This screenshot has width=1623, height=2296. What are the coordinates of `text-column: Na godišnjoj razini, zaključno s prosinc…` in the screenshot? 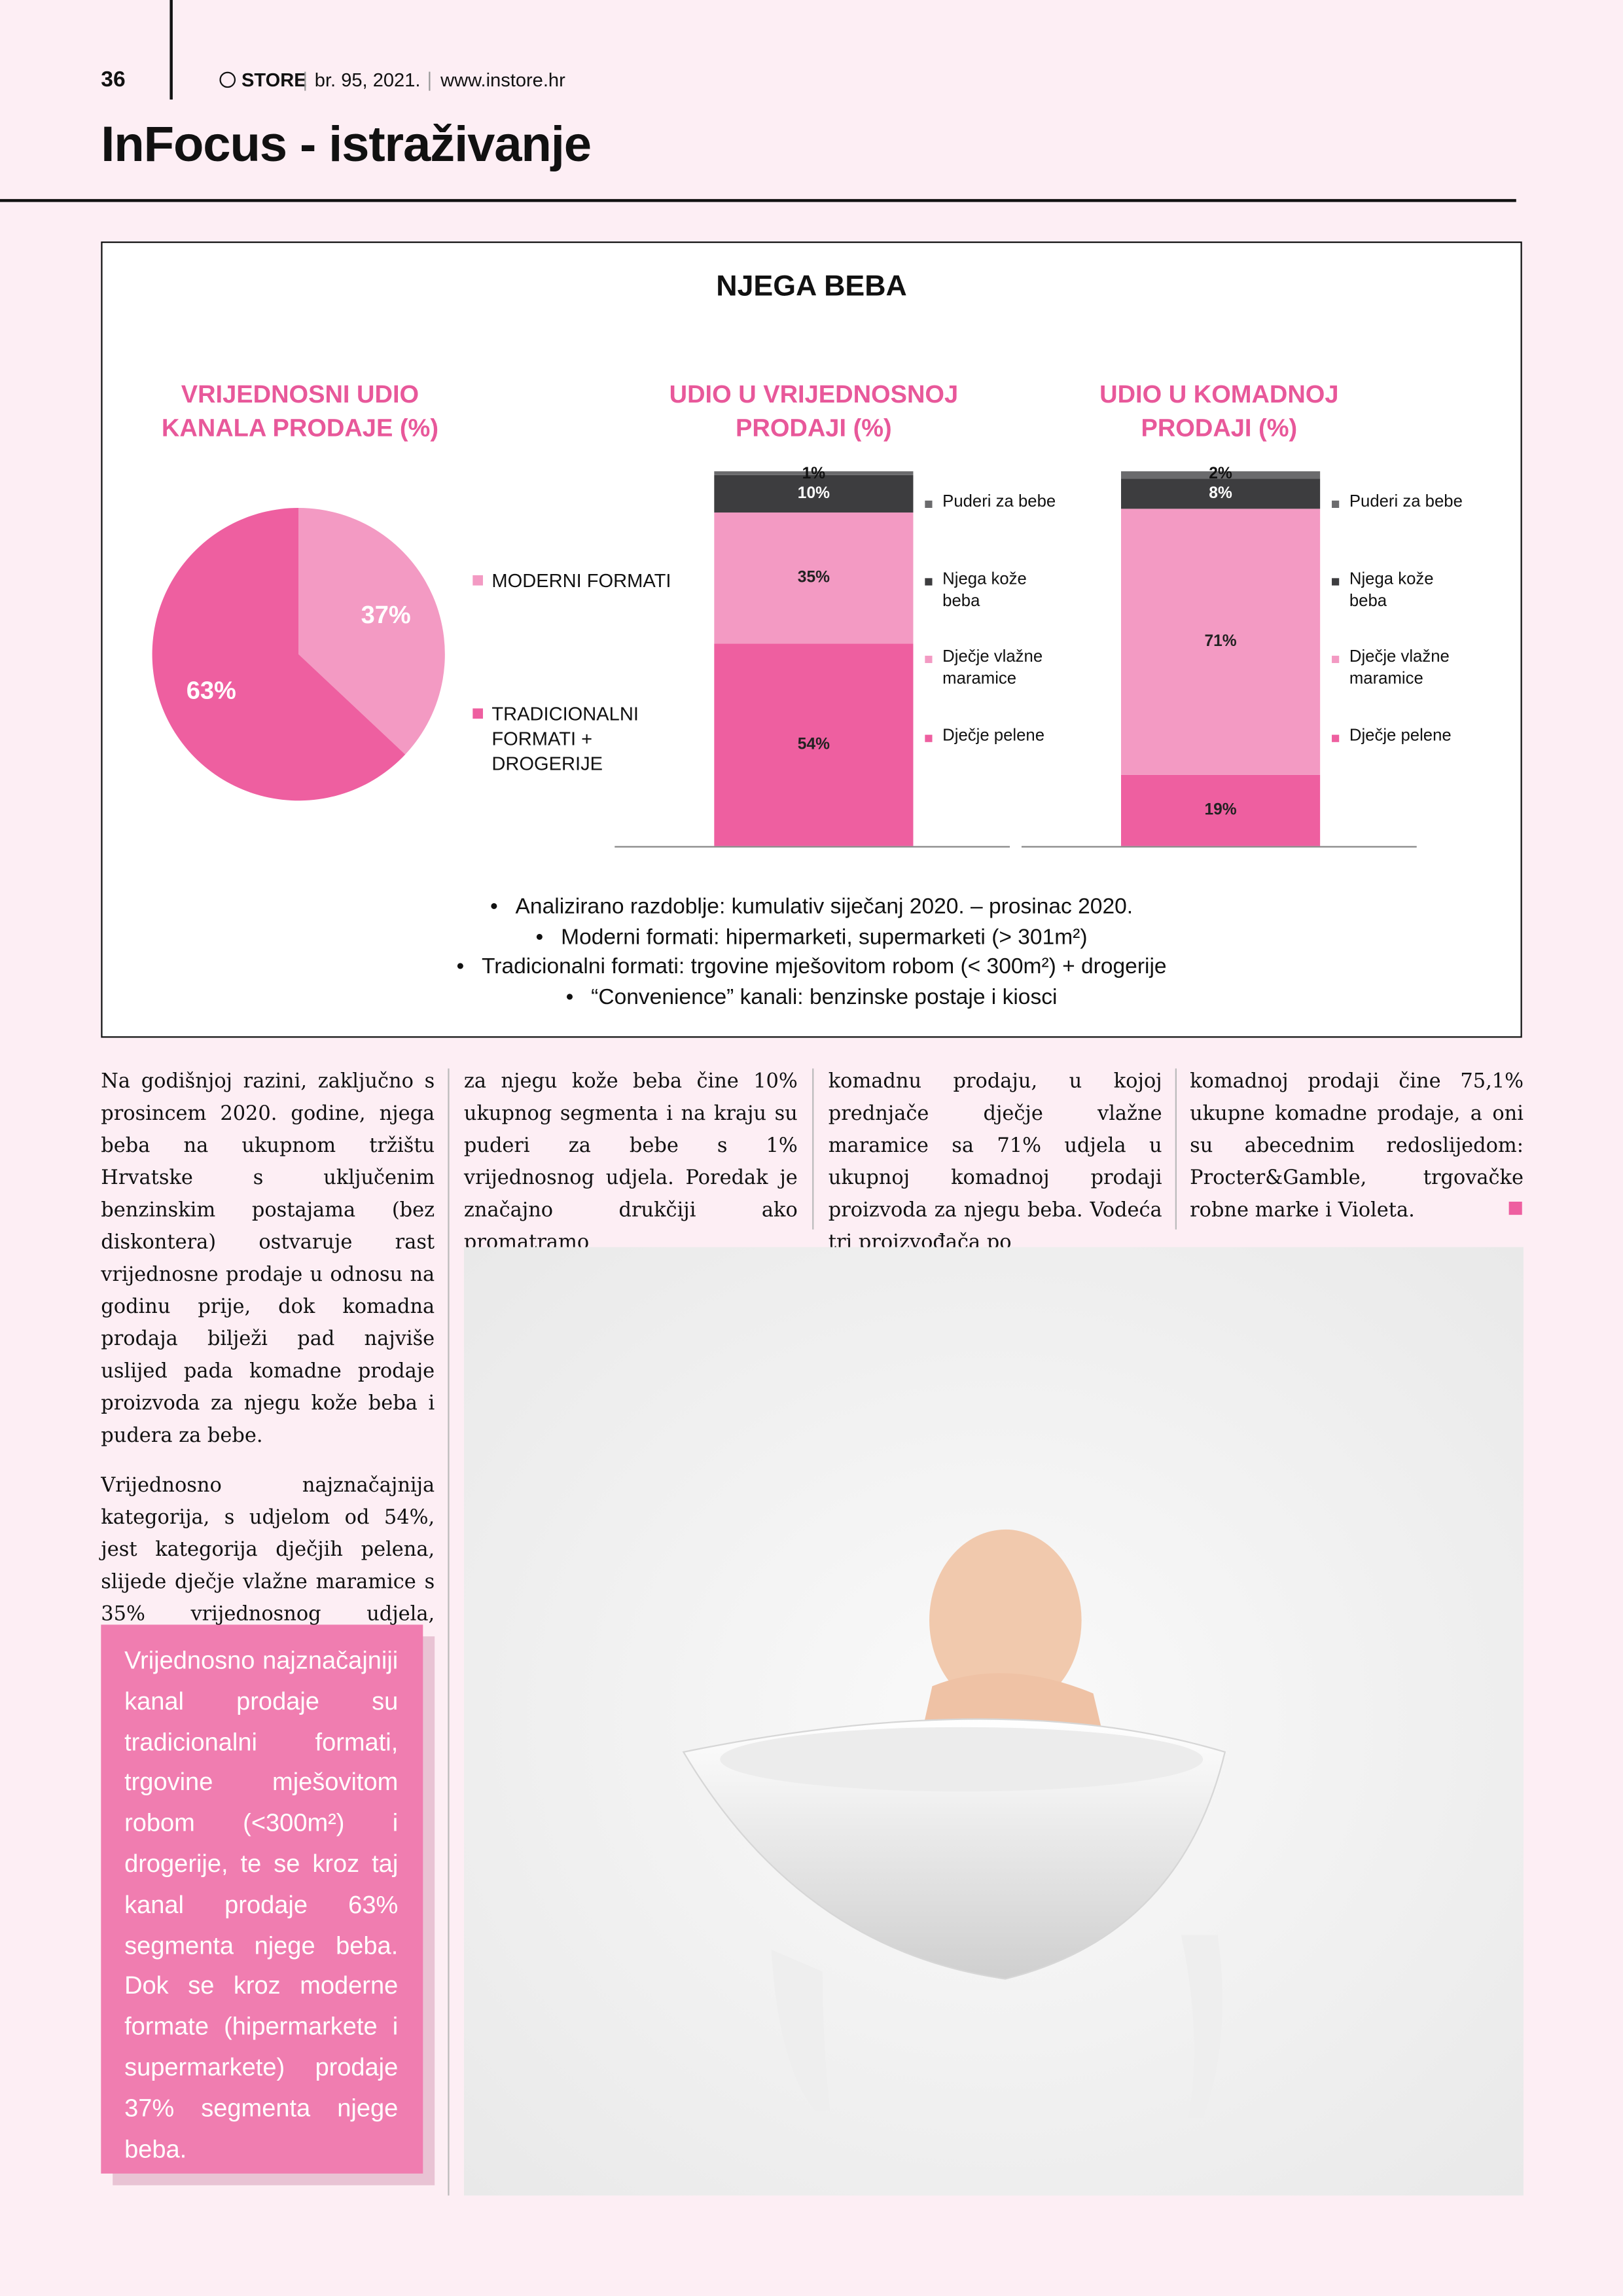 It's located at (268, 1373).